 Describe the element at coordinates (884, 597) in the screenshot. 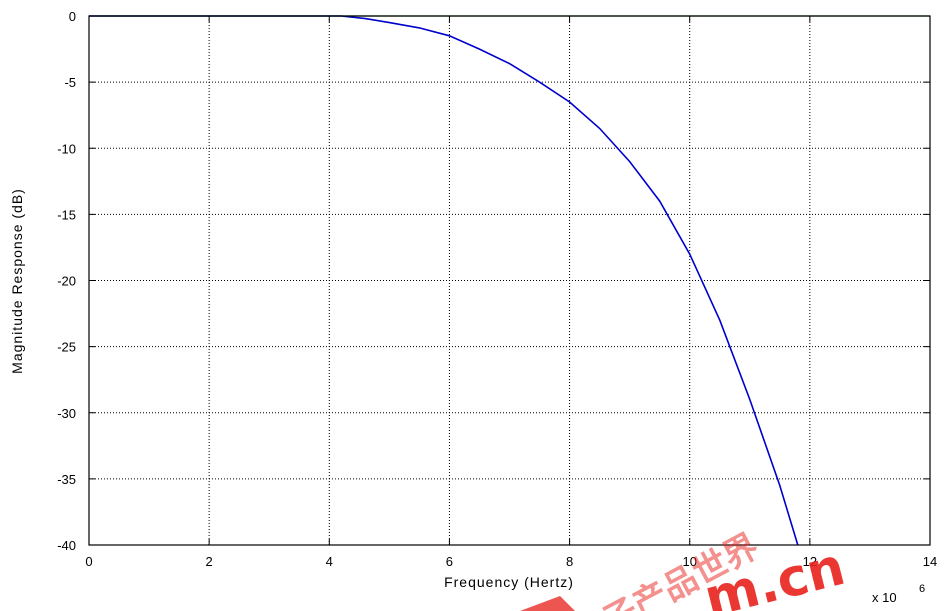

I see `x-scale-multiplier: x 10` at that location.